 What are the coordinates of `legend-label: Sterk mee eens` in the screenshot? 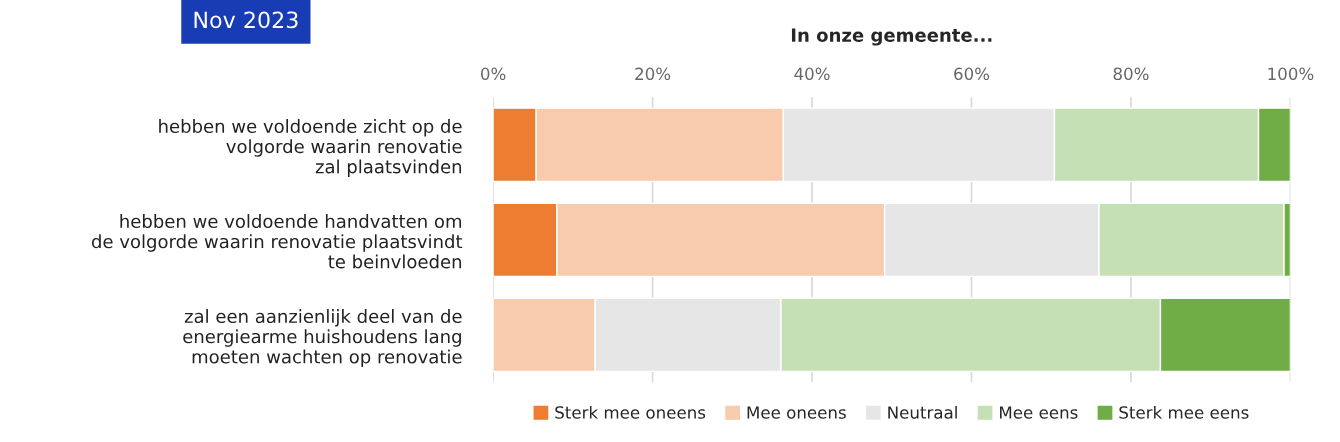 It's located at (1184, 412).